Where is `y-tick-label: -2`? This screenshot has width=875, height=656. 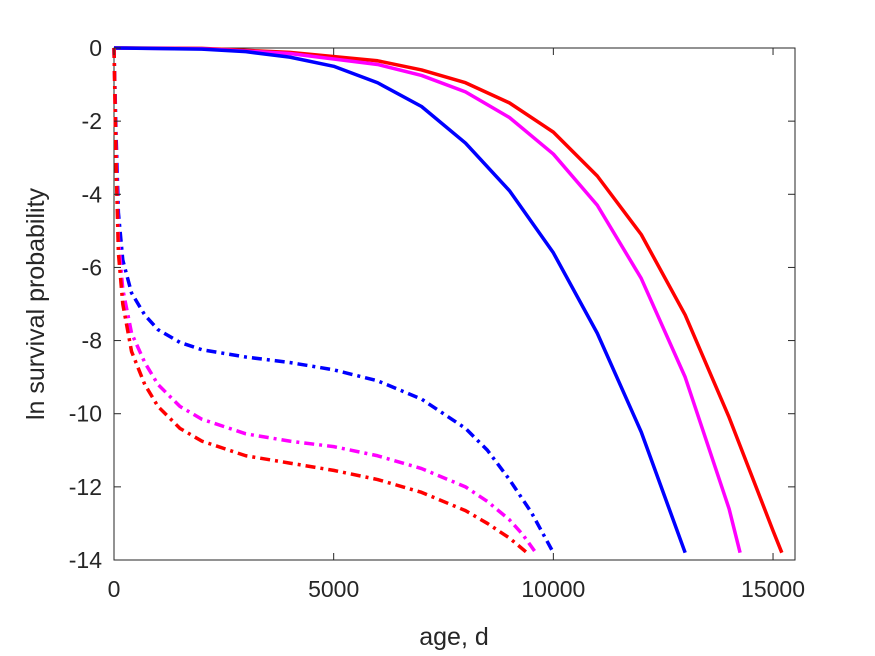
y-tick-label: -2 is located at coordinates (92, 121).